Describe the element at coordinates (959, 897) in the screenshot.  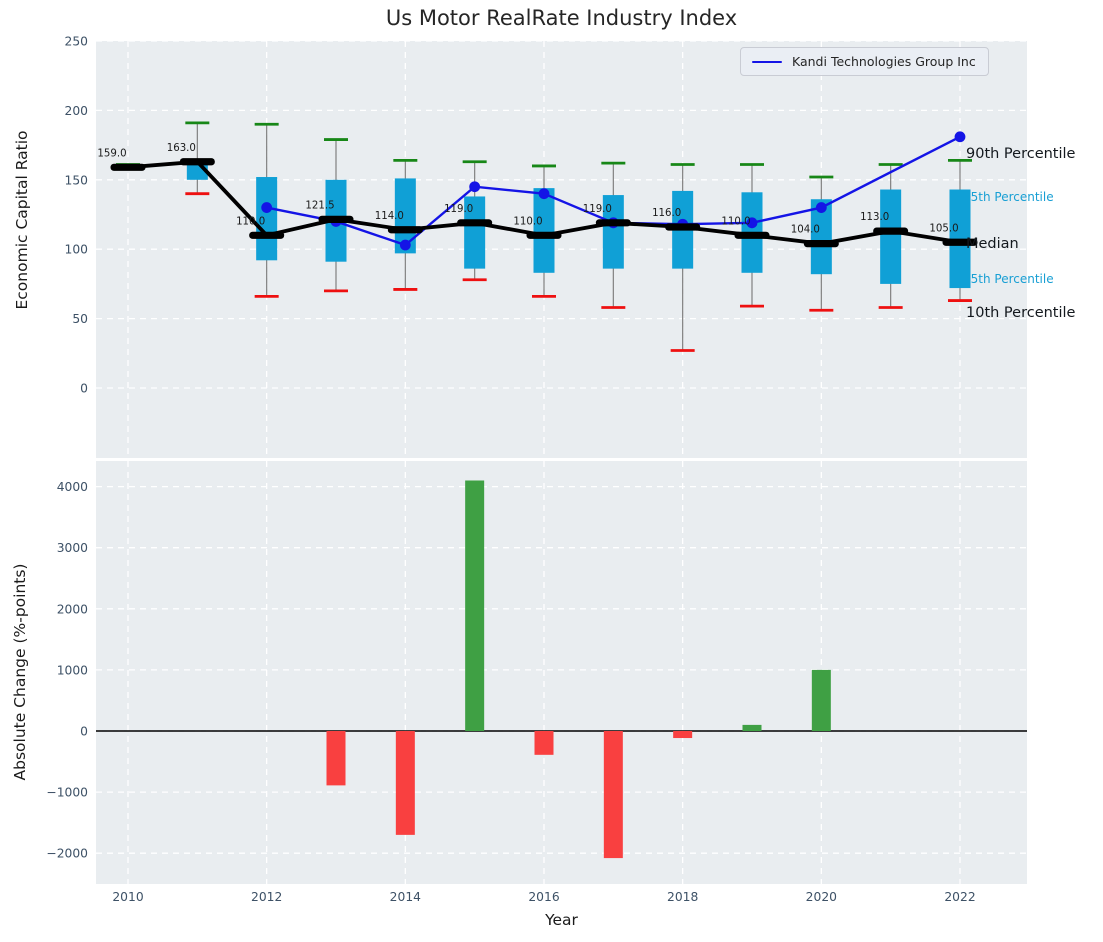
I see `x-tick-label: 2022` at that location.